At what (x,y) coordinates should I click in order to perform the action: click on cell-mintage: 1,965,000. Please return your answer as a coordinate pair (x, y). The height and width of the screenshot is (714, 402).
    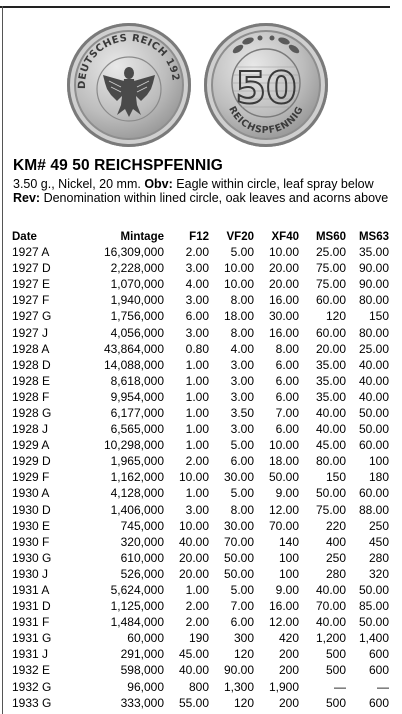
    Looking at the image, I should click on (137, 461).